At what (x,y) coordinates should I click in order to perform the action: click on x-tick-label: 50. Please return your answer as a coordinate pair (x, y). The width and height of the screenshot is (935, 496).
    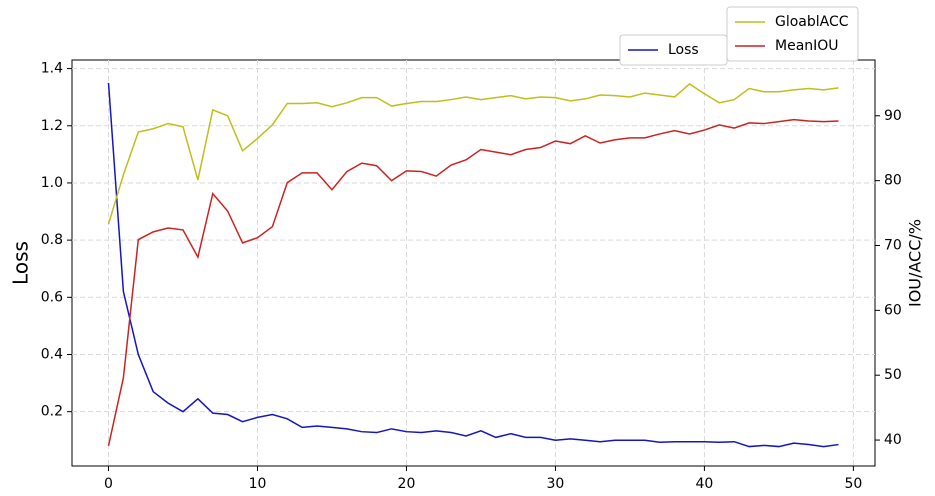
    Looking at the image, I should click on (853, 484).